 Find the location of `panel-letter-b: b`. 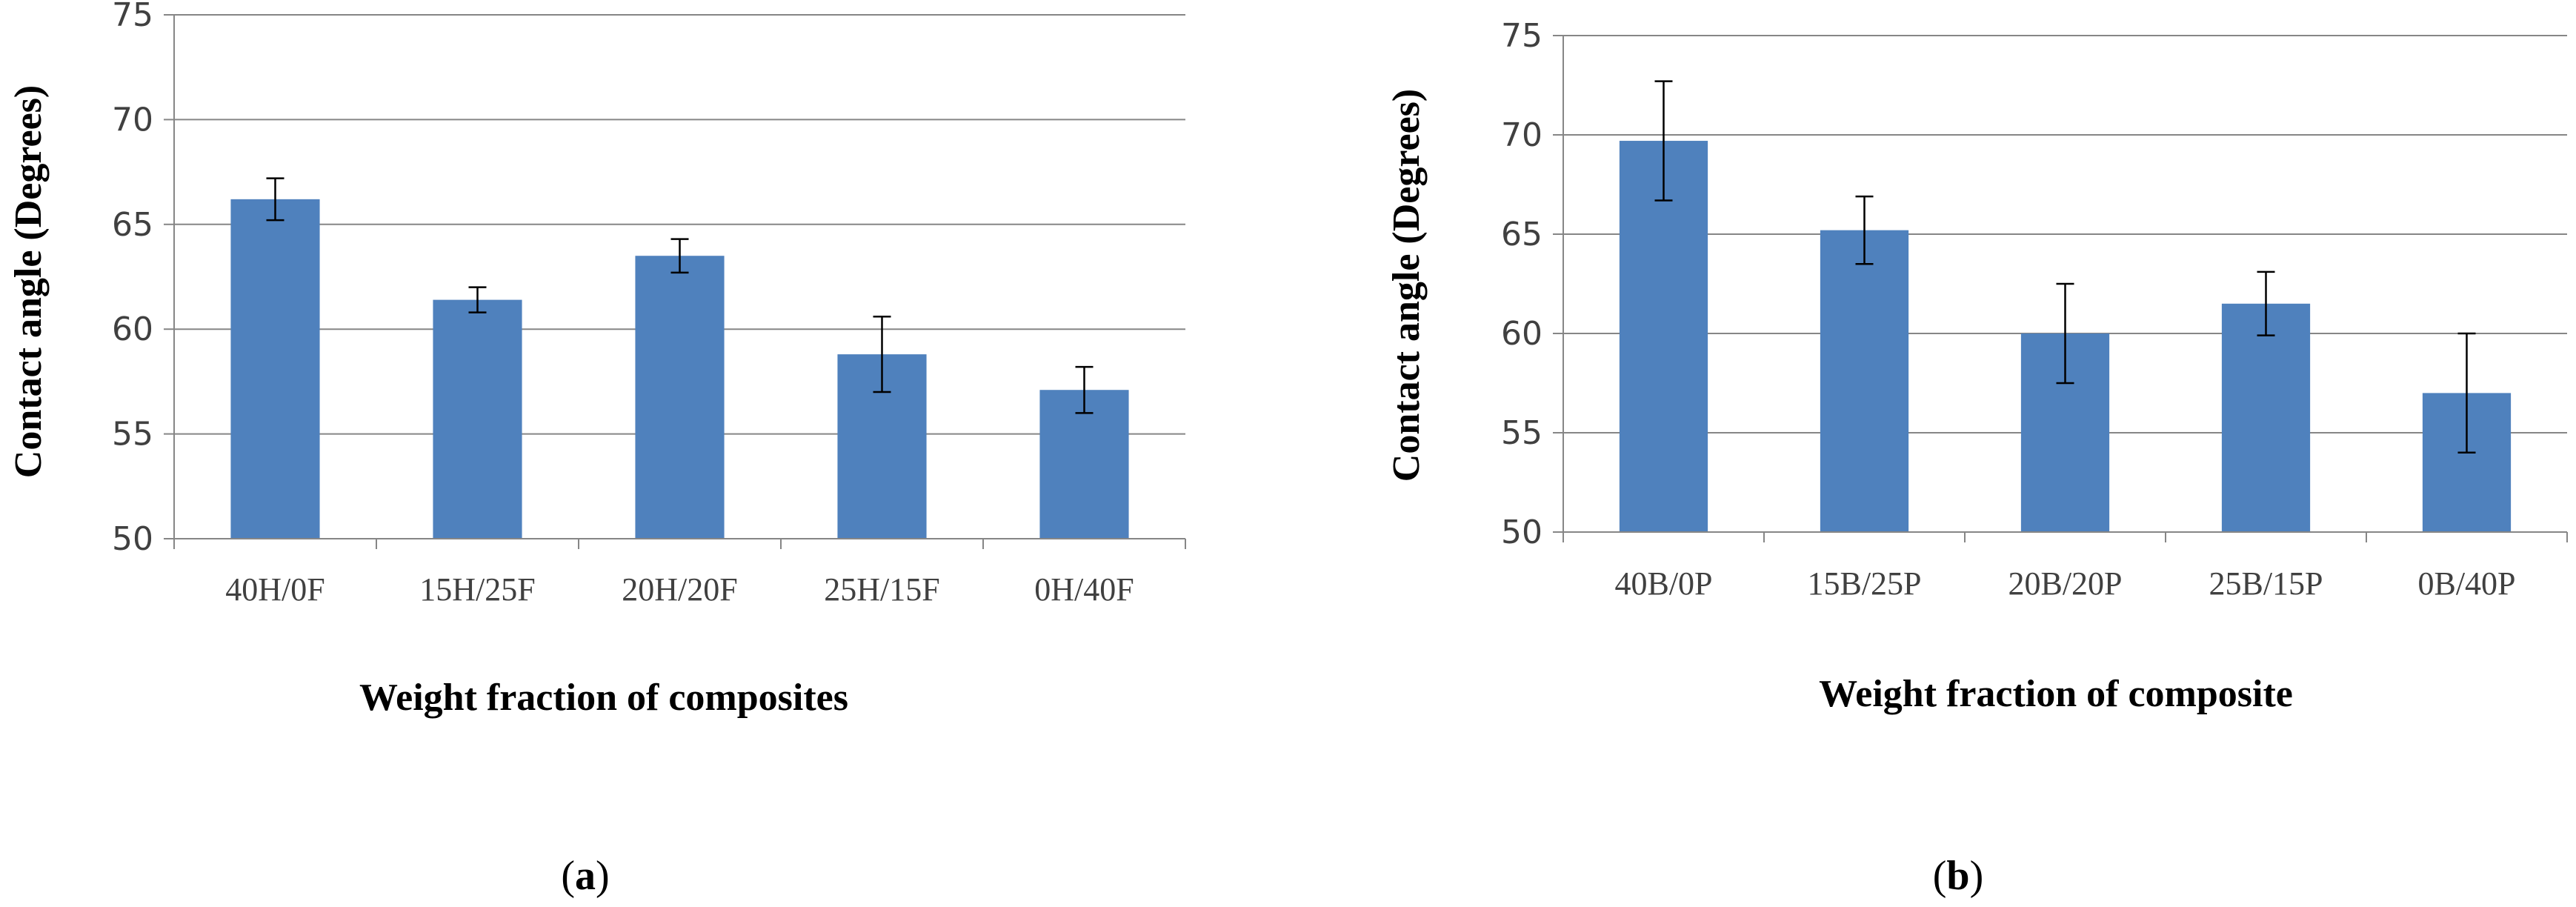

panel-letter-b: b is located at coordinates (1958, 876).